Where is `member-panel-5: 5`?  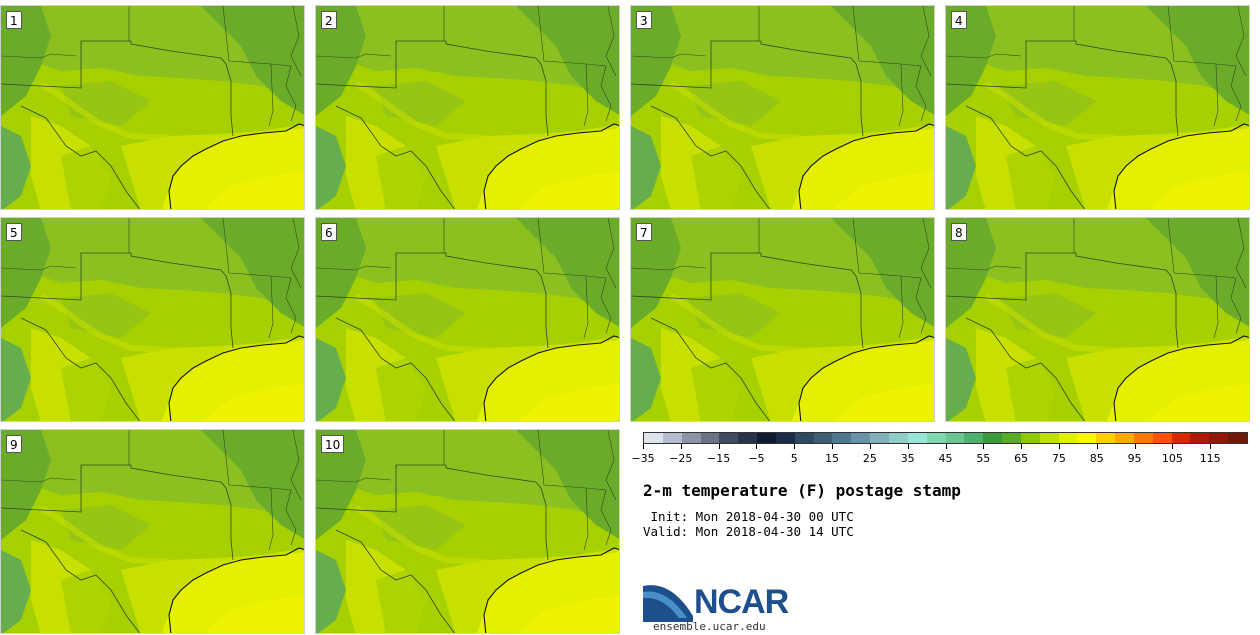 member-panel-5: 5 is located at coordinates (152, 319).